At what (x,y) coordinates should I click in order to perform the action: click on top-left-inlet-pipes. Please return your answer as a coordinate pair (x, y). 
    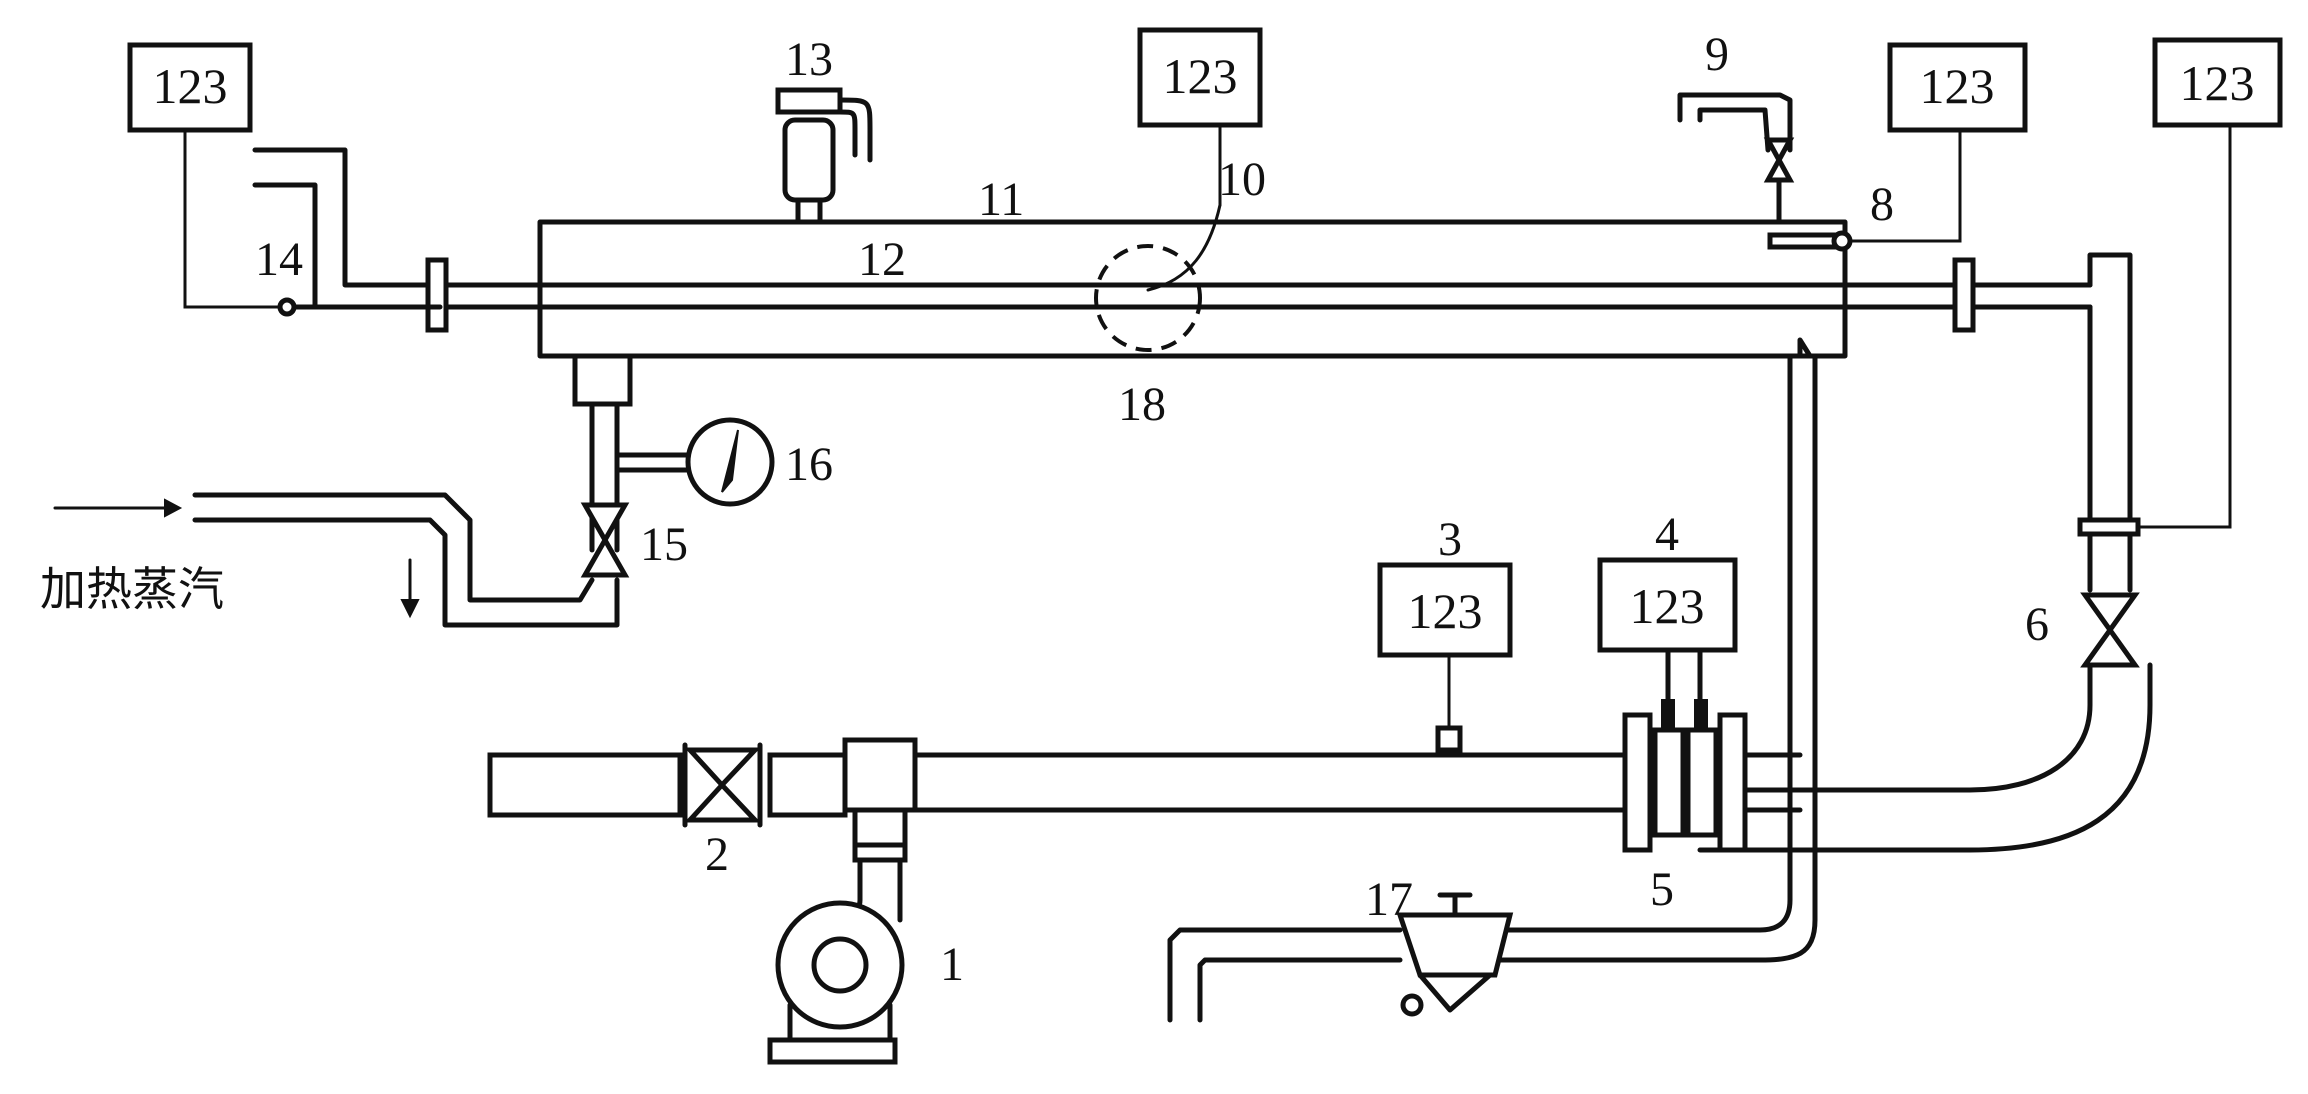
    Looking at the image, I should click on (347, 228).